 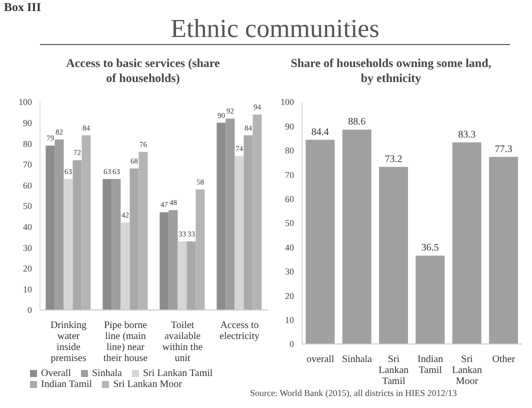 What do you see at coordinates (68, 342) in the screenshot?
I see `x-tick-label: Drinking water inside premises` at bounding box center [68, 342].